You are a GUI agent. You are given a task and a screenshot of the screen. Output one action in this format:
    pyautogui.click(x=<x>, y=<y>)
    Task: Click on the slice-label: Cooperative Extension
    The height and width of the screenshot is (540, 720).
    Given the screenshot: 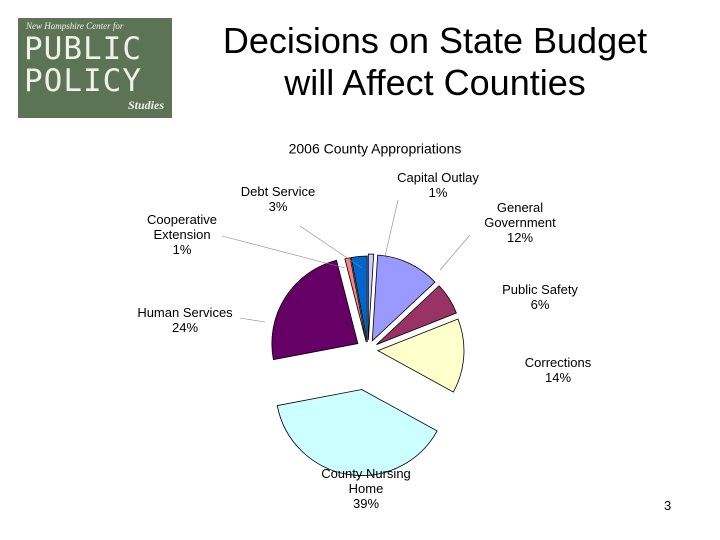 What is the action you would take?
    pyautogui.click(x=182, y=227)
    